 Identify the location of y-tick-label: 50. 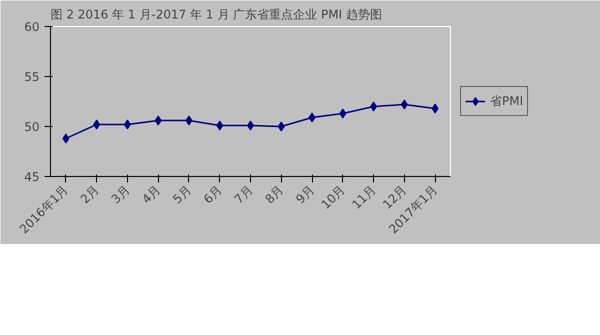
(32, 127).